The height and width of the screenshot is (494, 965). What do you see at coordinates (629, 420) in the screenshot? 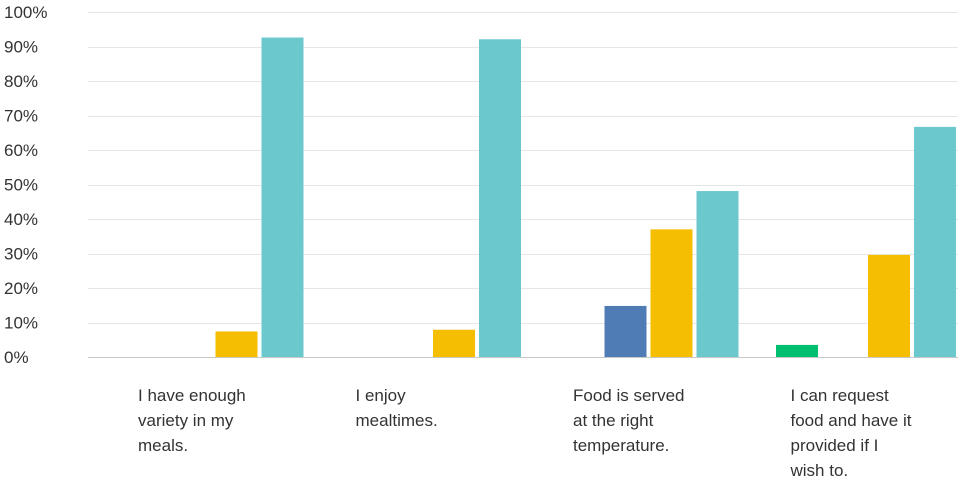
I see `category-label: Food is served at the right temperature.` at bounding box center [629, 420].